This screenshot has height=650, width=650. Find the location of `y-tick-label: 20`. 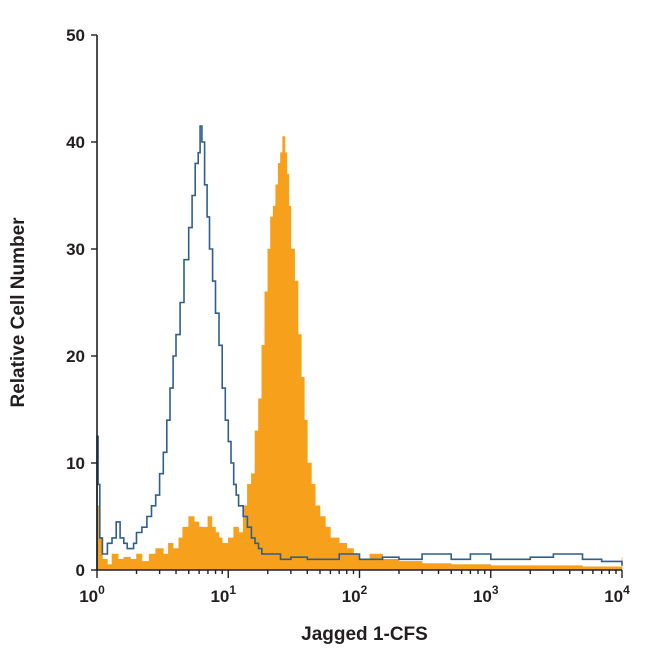

y-tick-label: 20 is located at coordinates (75, 356).